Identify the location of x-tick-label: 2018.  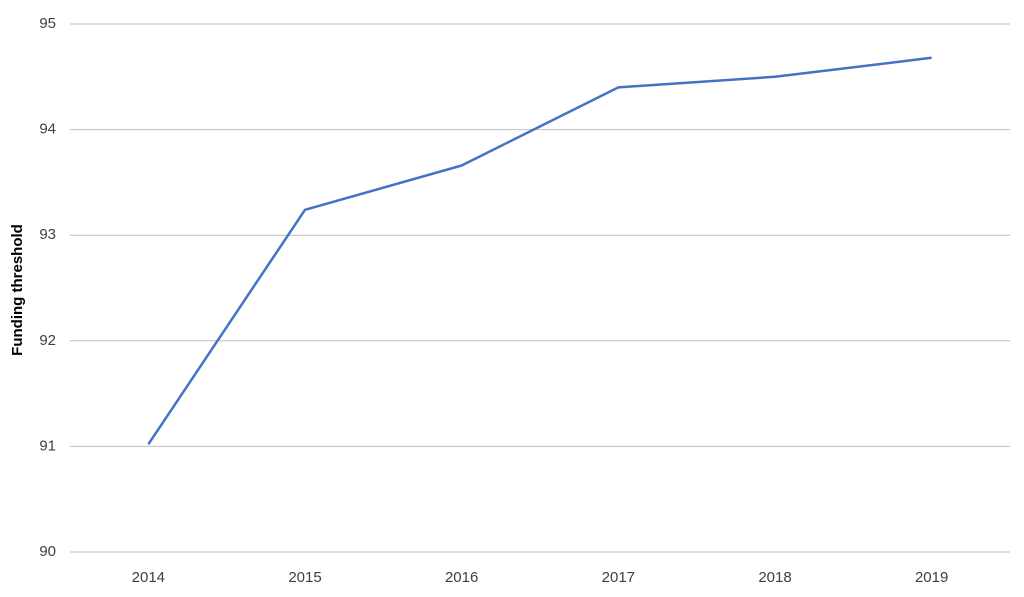
(774, 577).